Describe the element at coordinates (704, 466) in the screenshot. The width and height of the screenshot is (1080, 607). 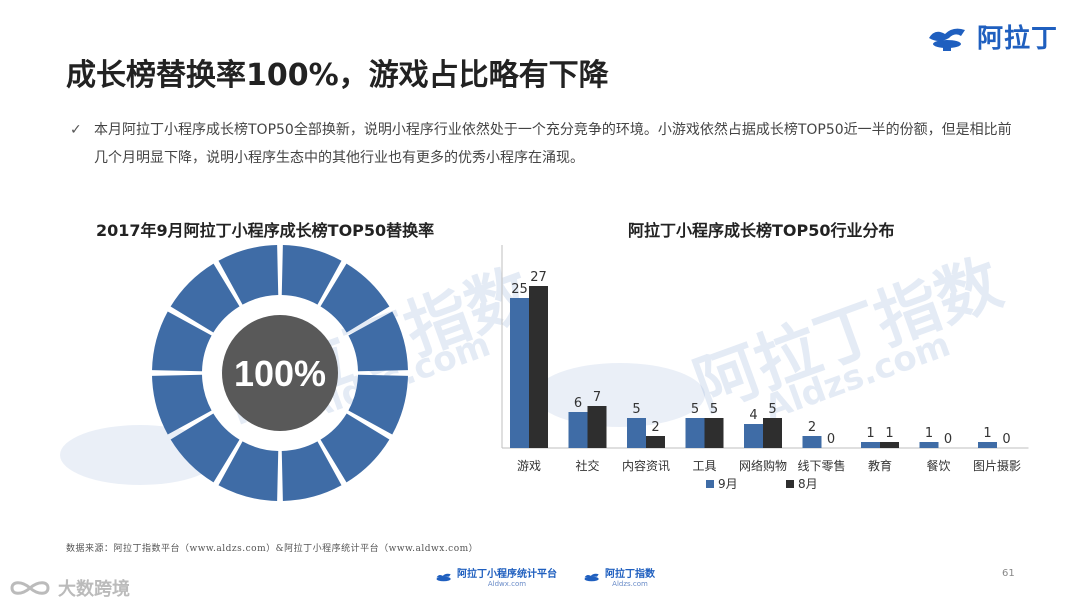
I see `category-label: 工具` at that location.